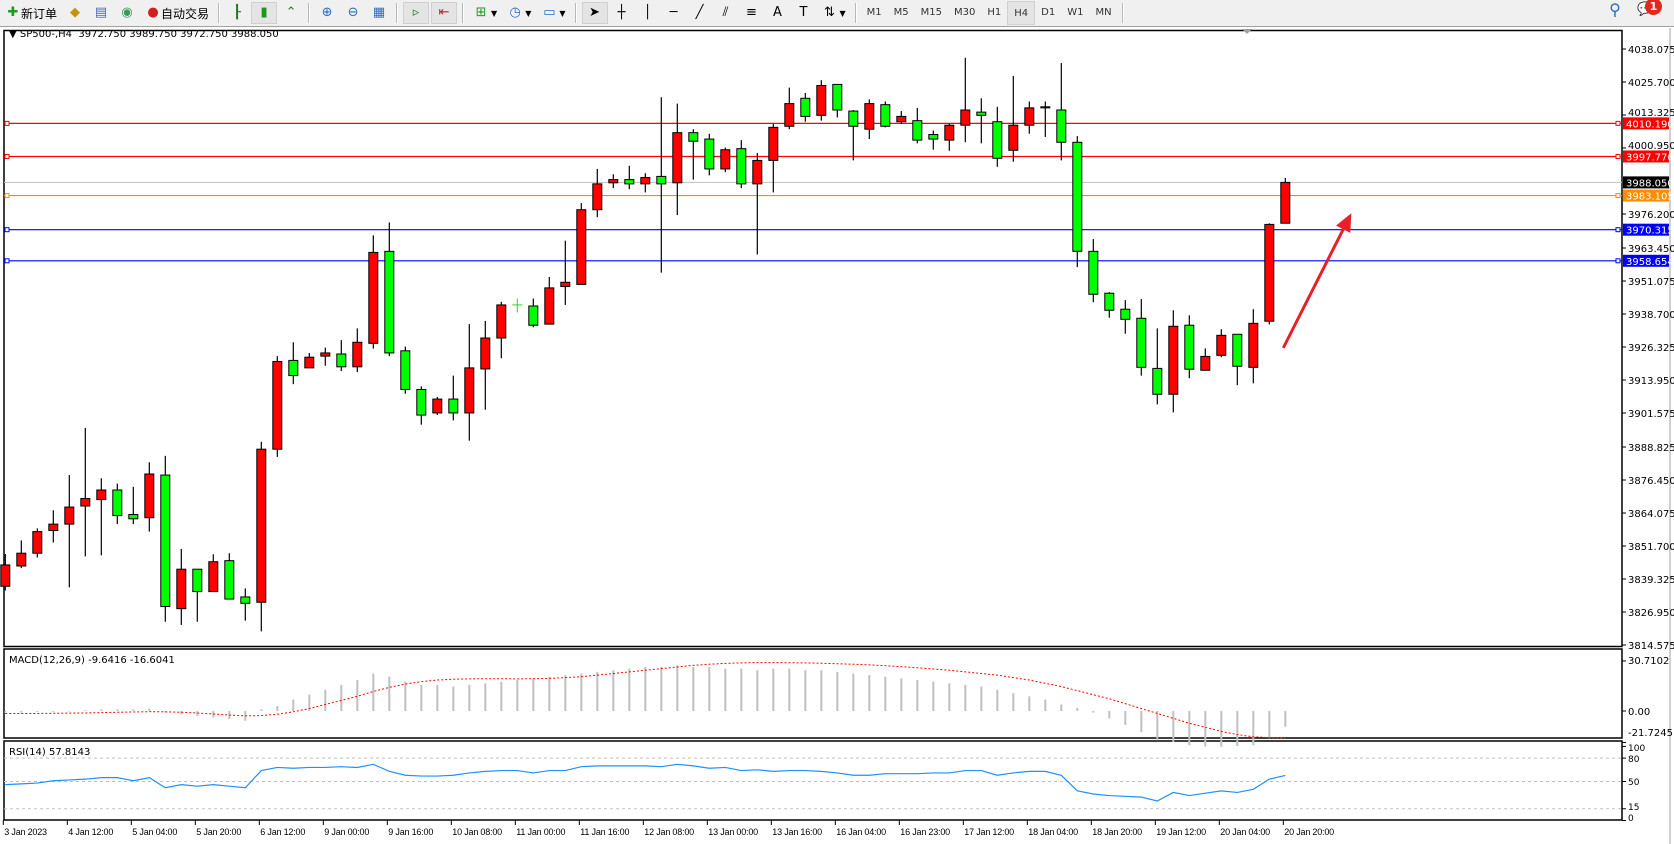 The width and height of the screenshot is (1674, 844). I want to click on text-button: A, so click(778, 13).